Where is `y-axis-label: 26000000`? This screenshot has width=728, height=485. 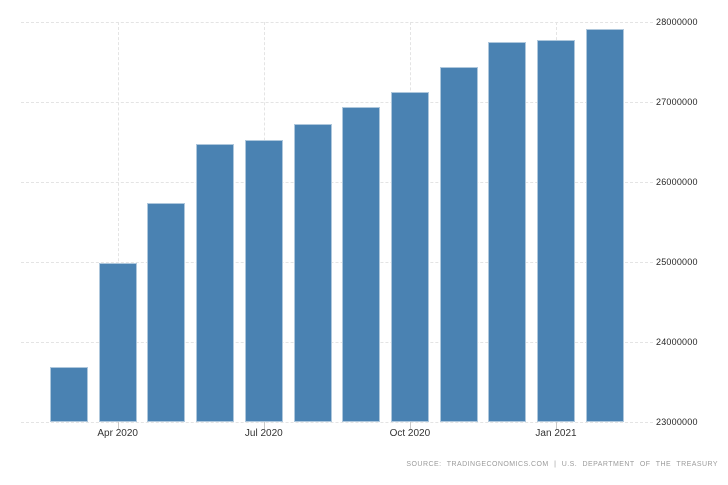
y-axis-label: 26000000 is located at coordinates (677, 182).